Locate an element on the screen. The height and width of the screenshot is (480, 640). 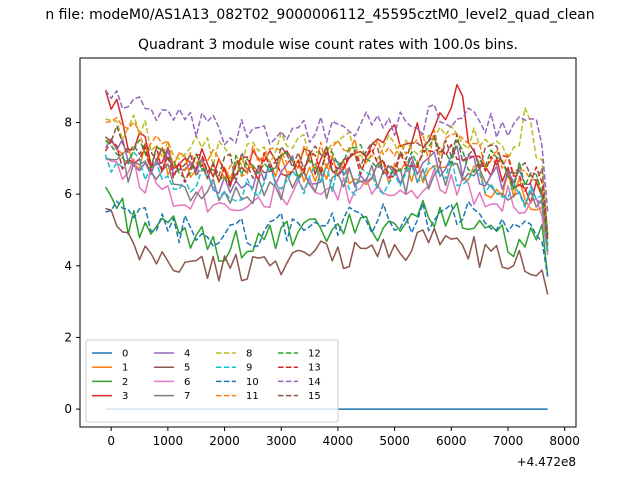
x-tick-label: 1000 is located at coordinates (168, 441).